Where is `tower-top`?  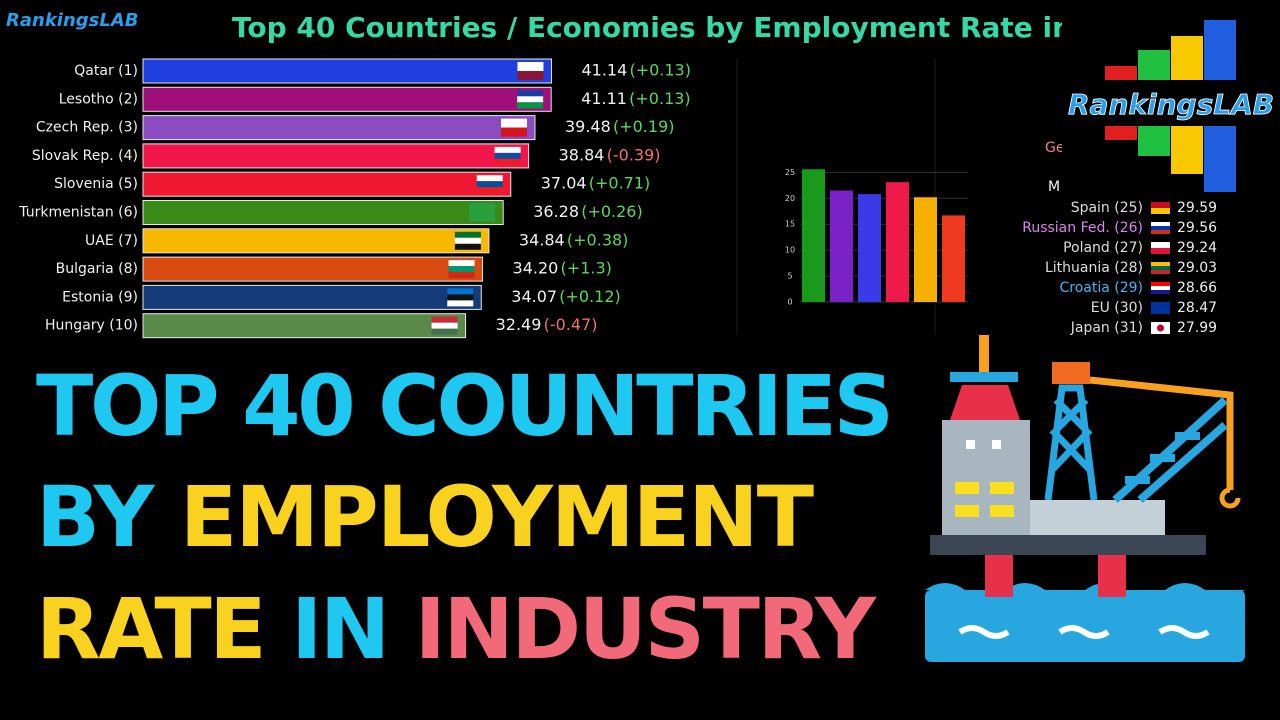 tower-top is located at coordinates (985, 402).